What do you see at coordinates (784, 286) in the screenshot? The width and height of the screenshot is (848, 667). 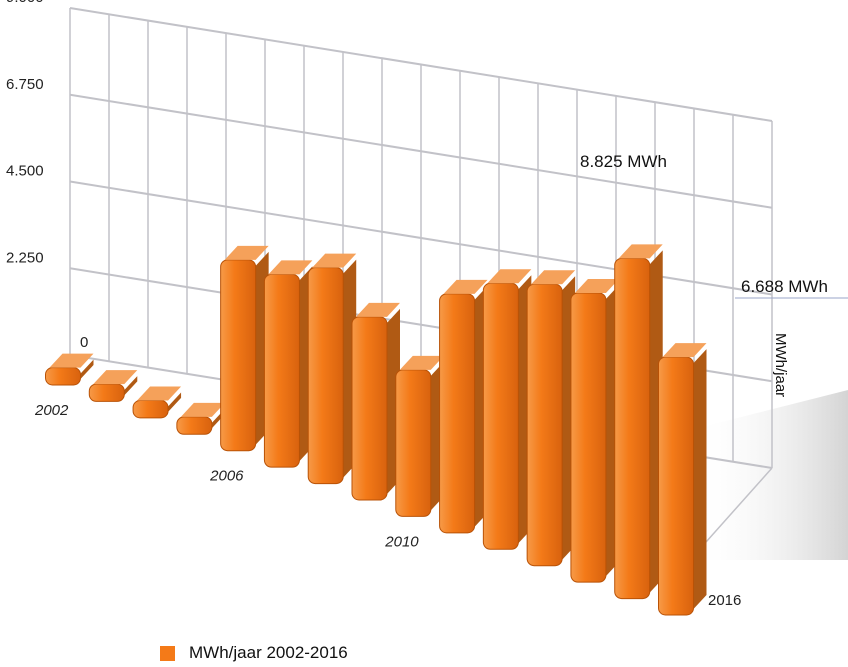 I see `annotation-last: 6.688 MWh` at bounding box center [784, 286].